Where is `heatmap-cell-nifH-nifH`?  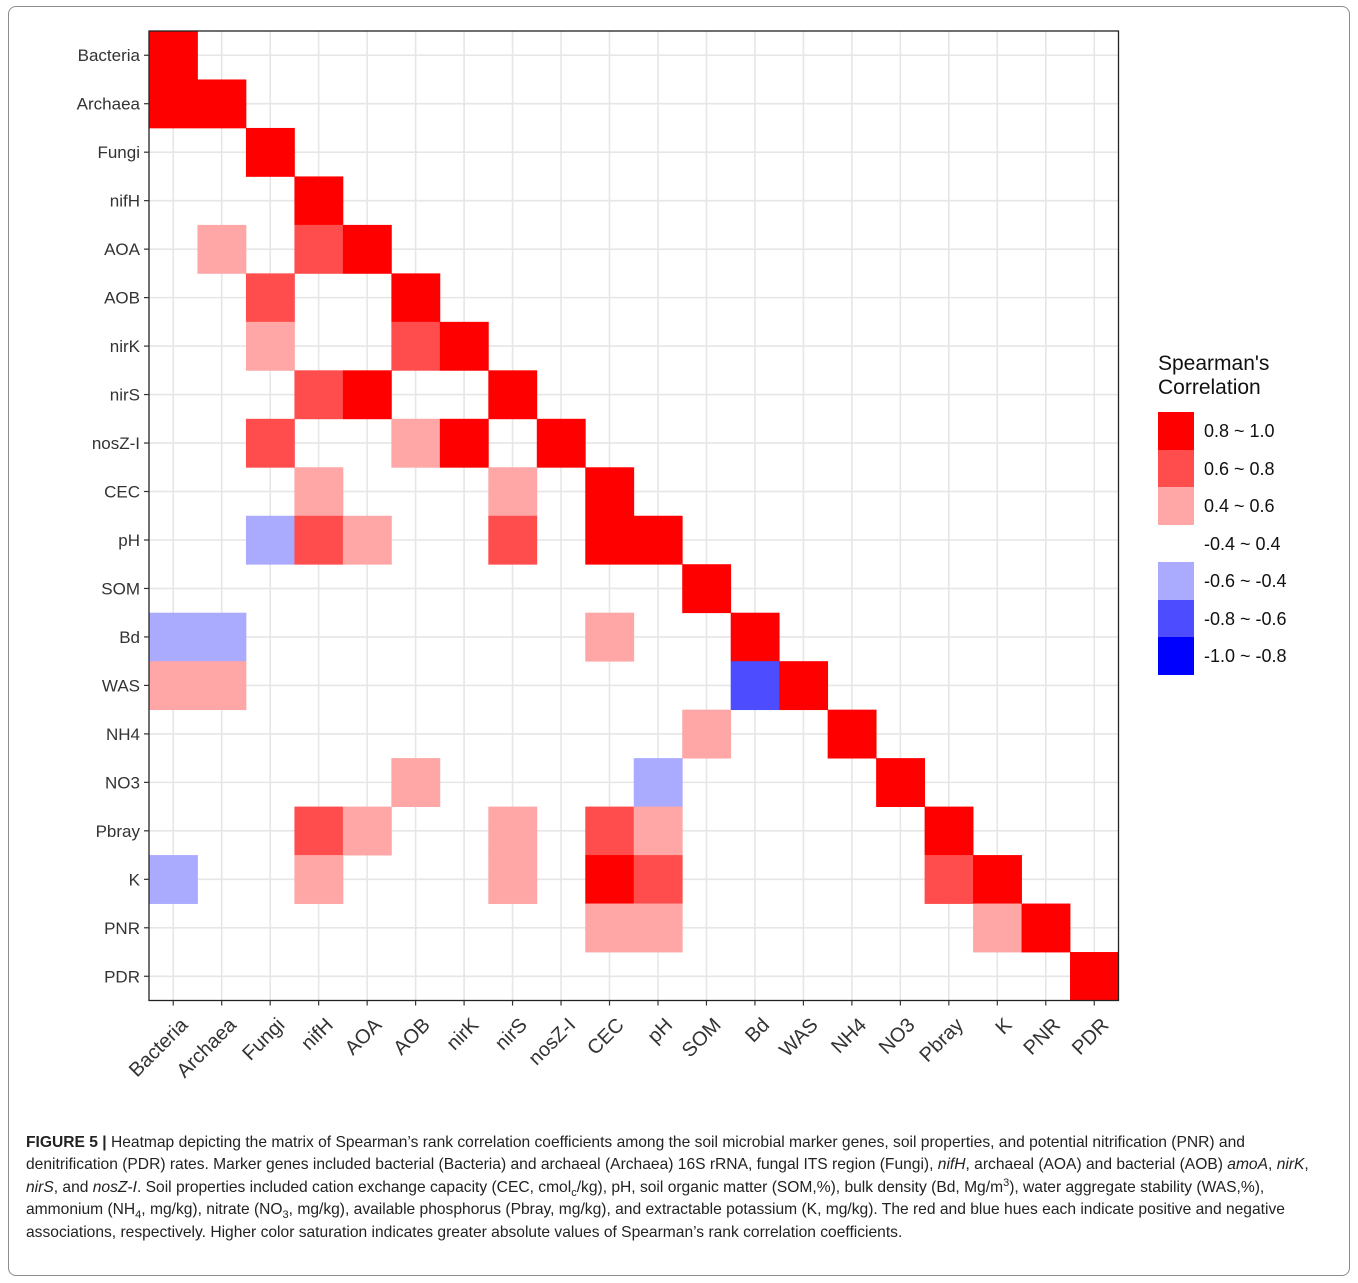 heatmap-cell-nifH-nifH is located at coordinates (319, 201).